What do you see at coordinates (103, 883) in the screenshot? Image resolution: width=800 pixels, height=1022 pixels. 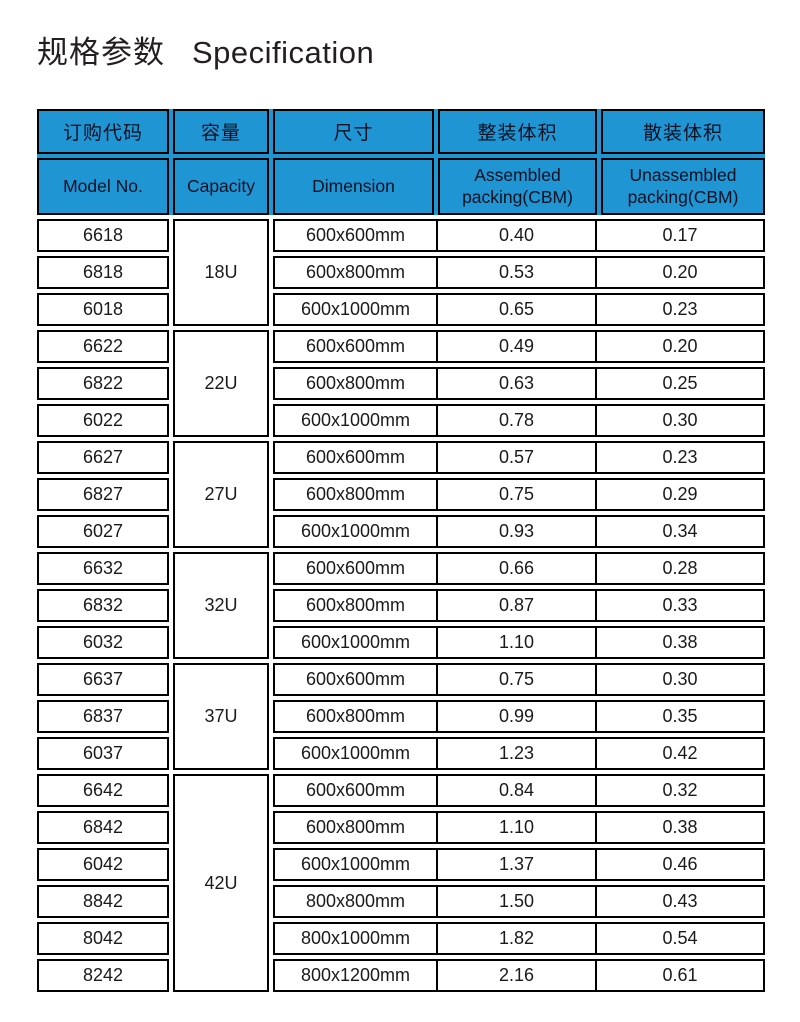 I see `model-column: 6642 6842 6042 8842 8042 8242` at bounding box center [103, 883].